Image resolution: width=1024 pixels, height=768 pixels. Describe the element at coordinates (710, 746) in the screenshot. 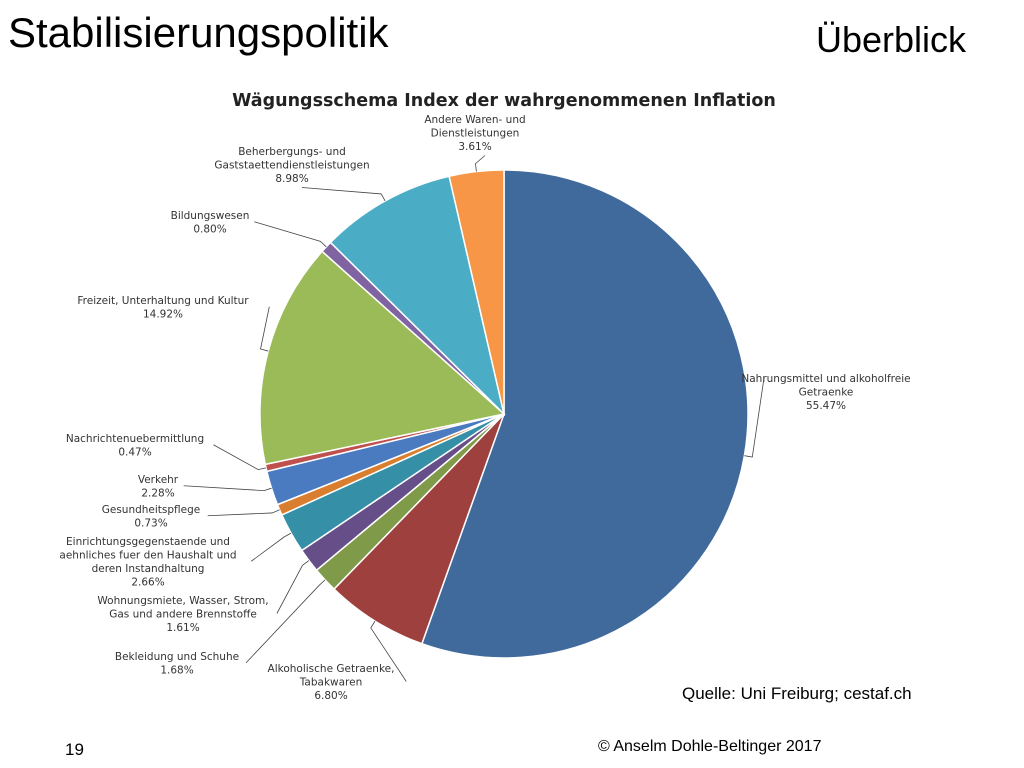

I see `copyright-note: © Anselm Dohle-Beltinger 2017` at that location.